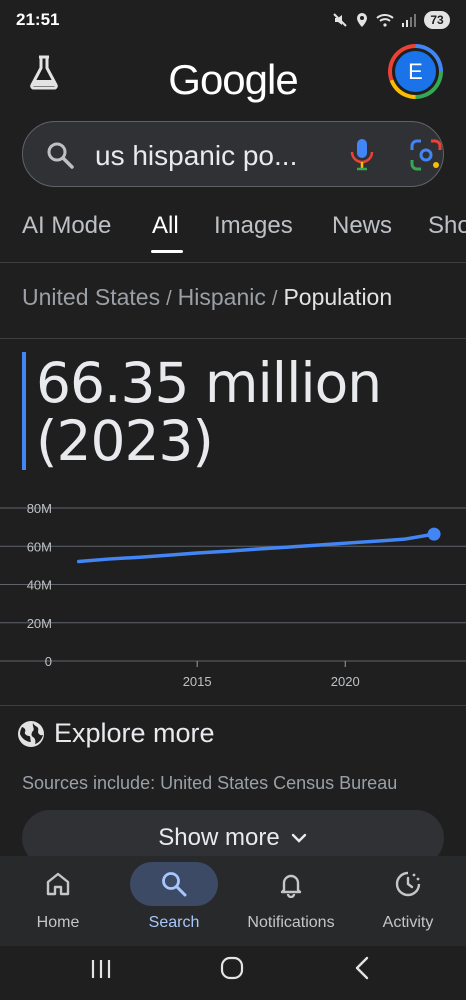  Describe the element at coordinates (39, 585) in the screenshot. I see `y-tick-label: 40M` at that location.